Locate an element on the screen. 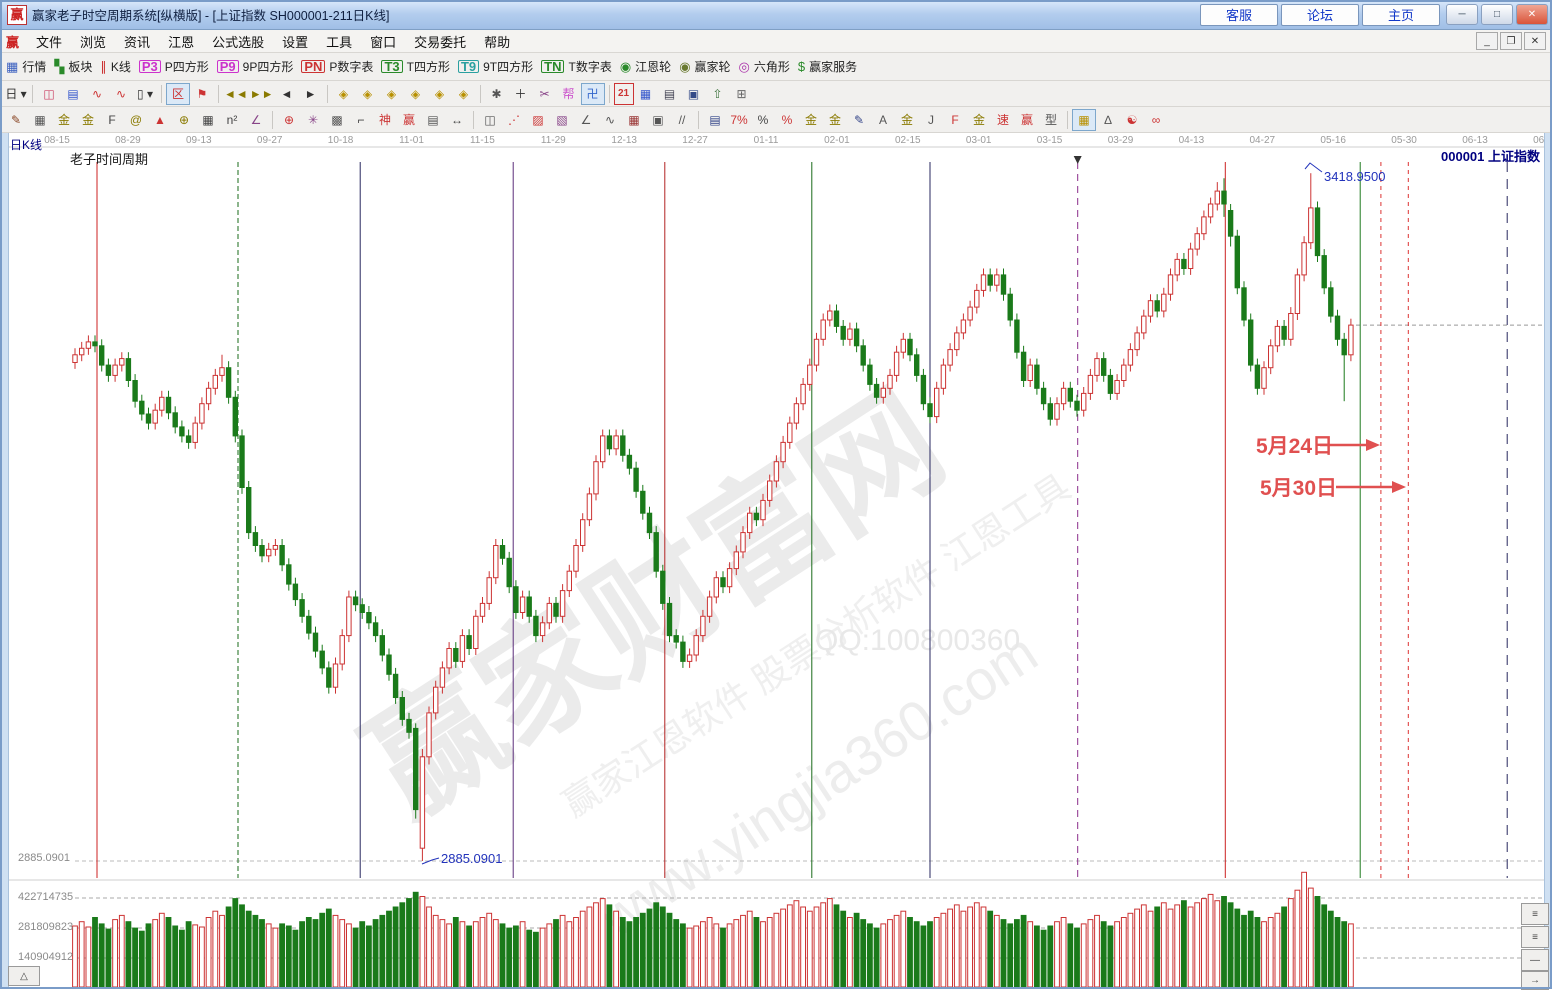 This screenshot has height=990, width=1552. trend-angles-button: ∠ is located at coordinates (586, 119).